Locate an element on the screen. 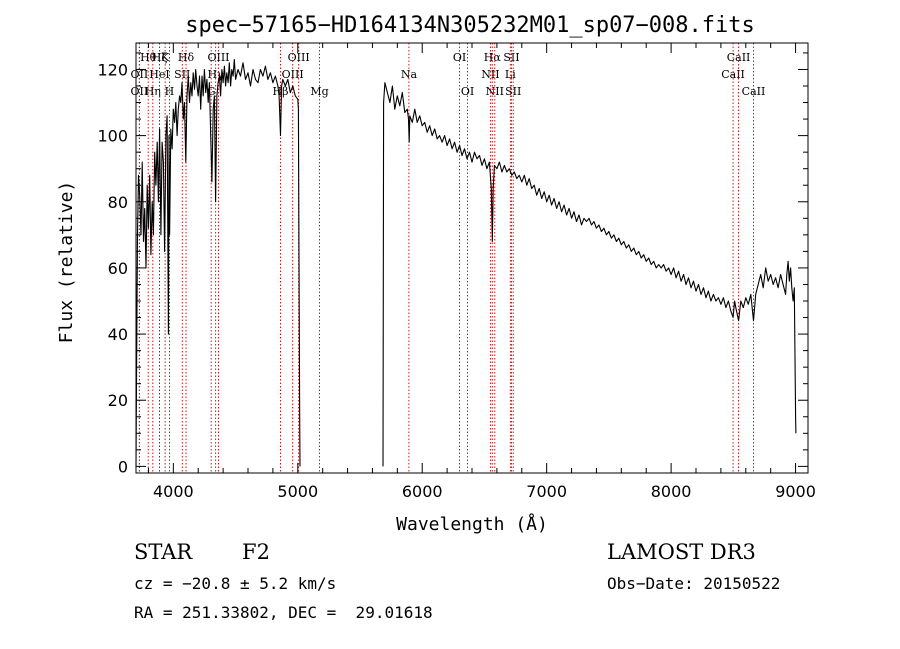 The image size is (900, 649). line-marker-label-21: Hα is located at coordinates (493, 57).